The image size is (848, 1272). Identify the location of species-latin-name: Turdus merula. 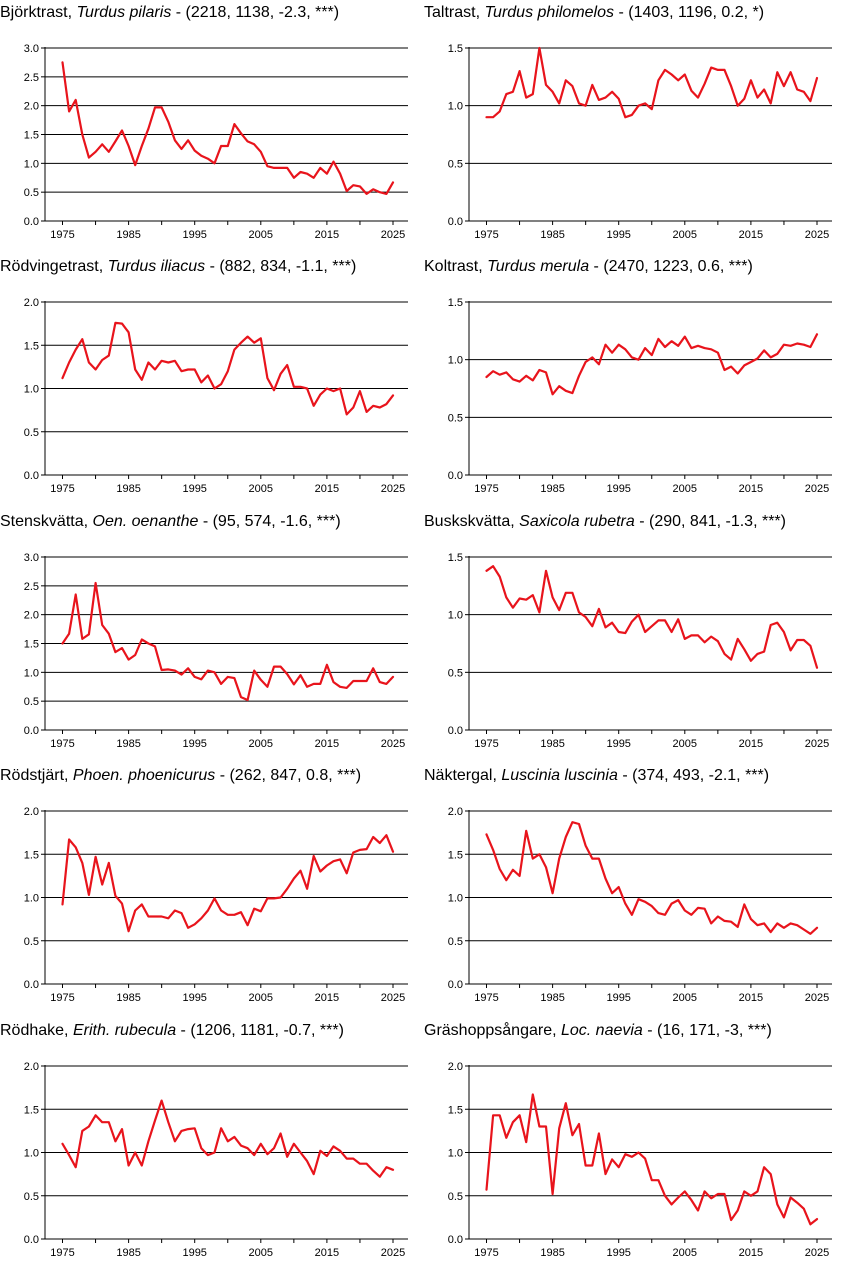
(538, 266).